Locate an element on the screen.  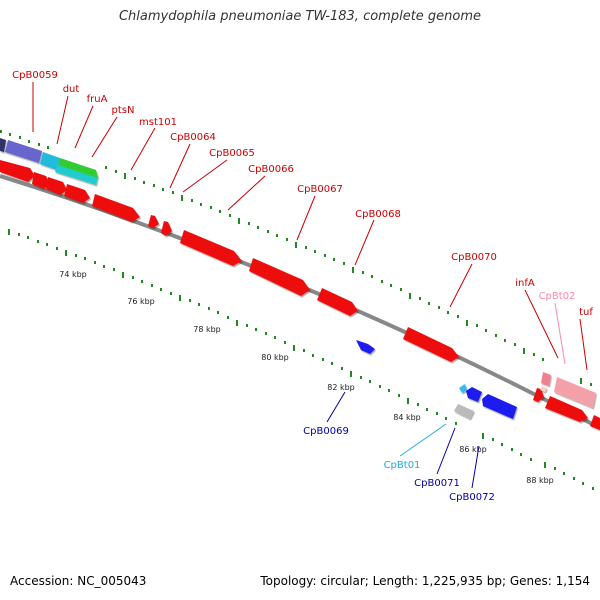
gene-label: infA is located at coordinates (525, 283).